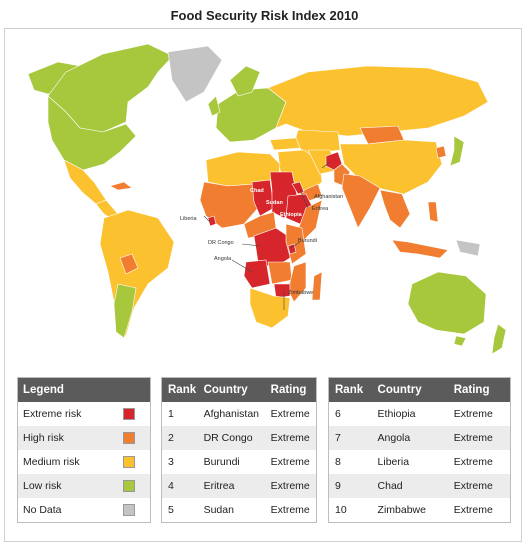  I want to click on country-cell: Zimbabwe, so click(401, 510).